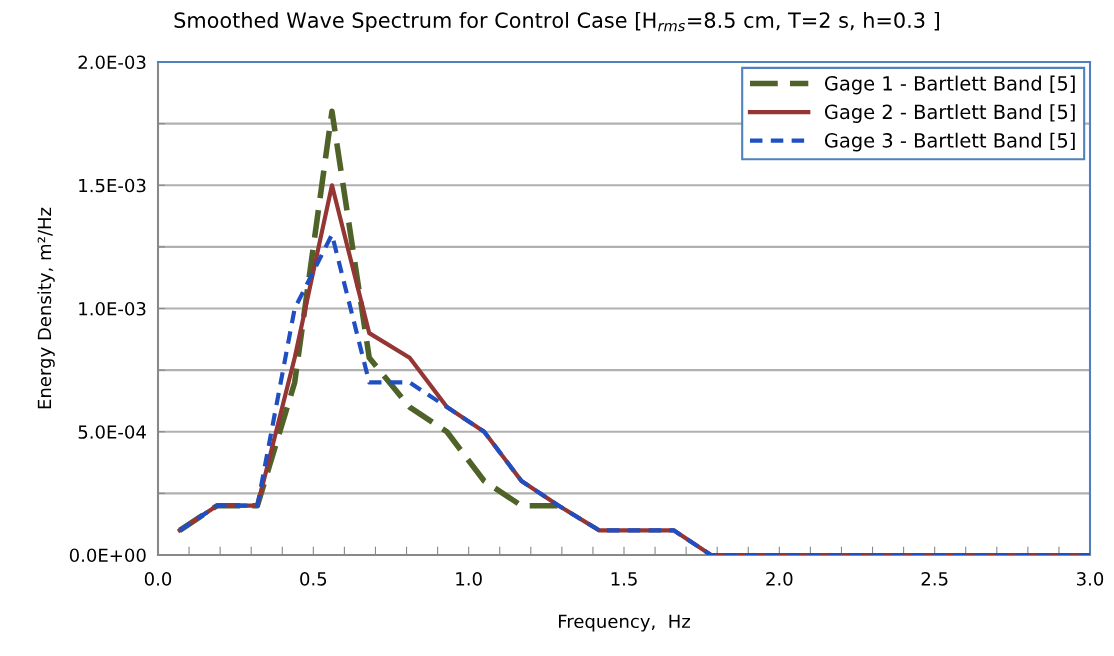  What do you see at coordinates (949, 85) in the screenshot?
I see `legend-label: Gage 1 - Bartlett Band [5]` at bounding box center [949, 85].